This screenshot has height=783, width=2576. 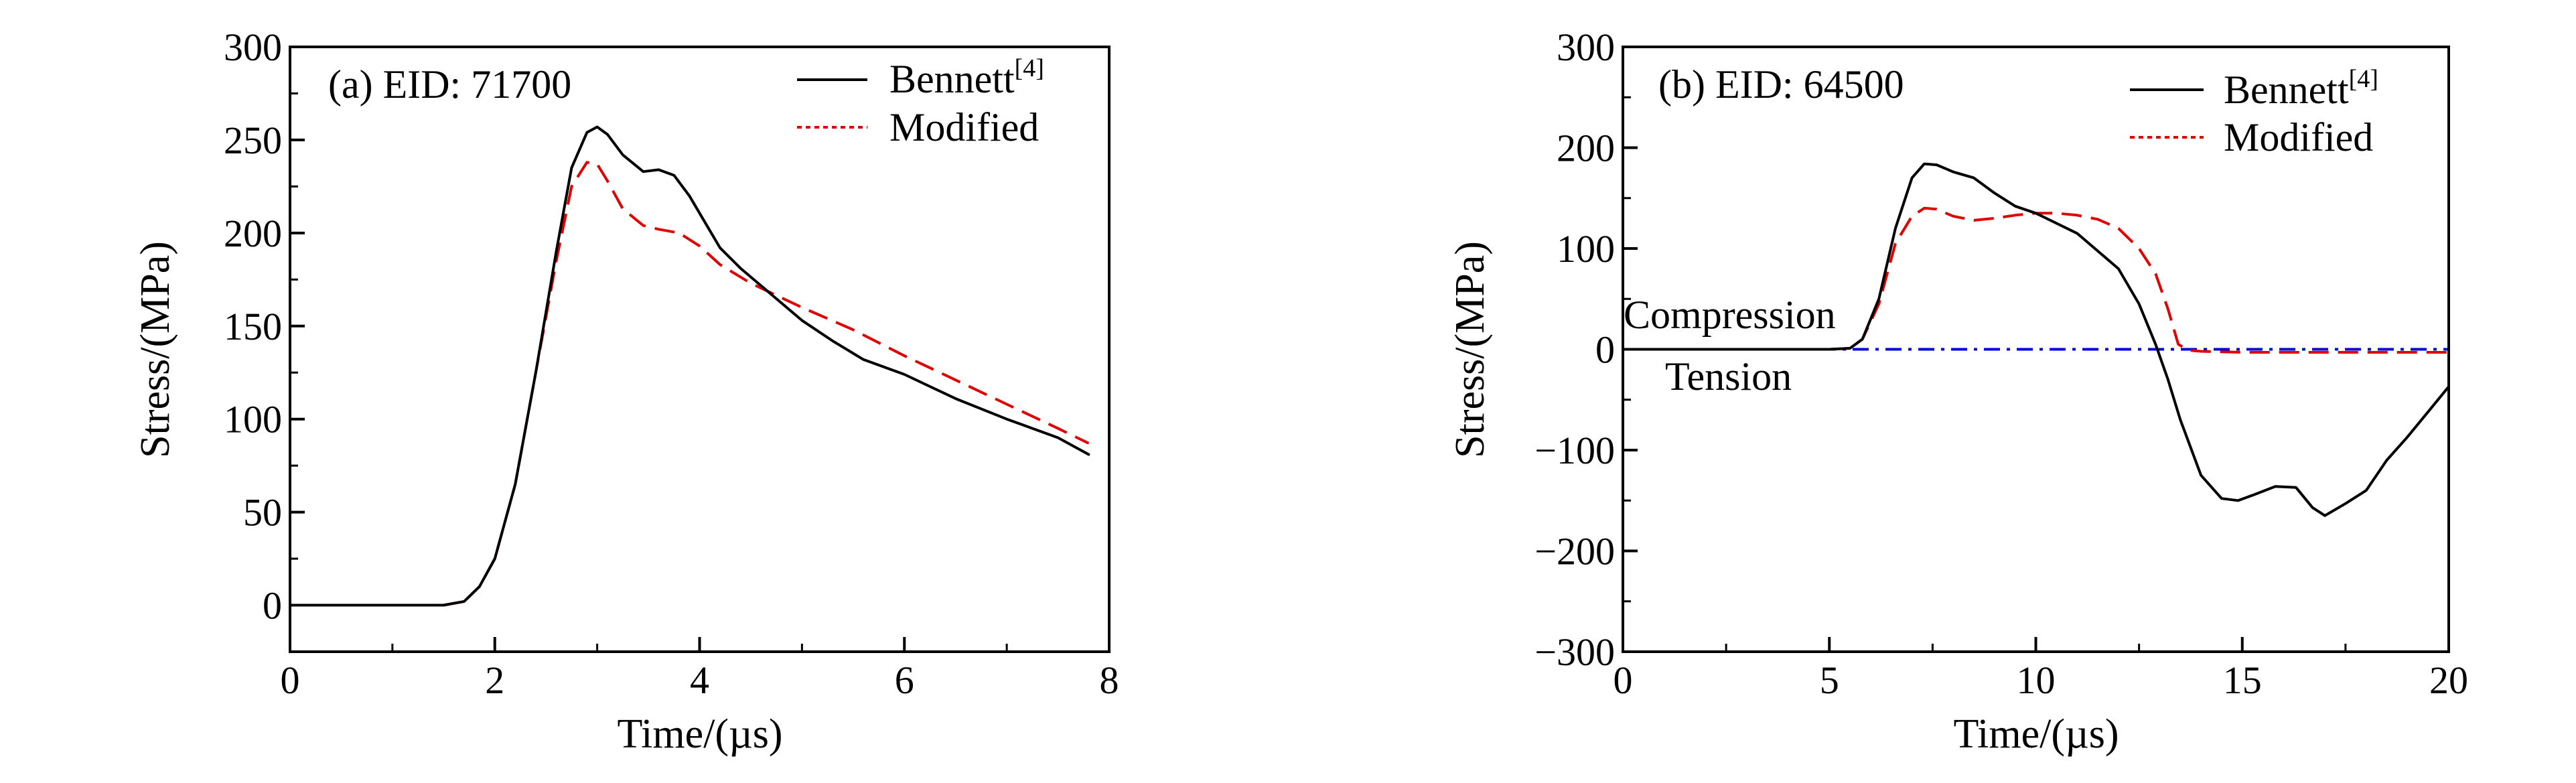 I want to click on panel-a-y-tick-label: 250, so click(x=253, y=140).